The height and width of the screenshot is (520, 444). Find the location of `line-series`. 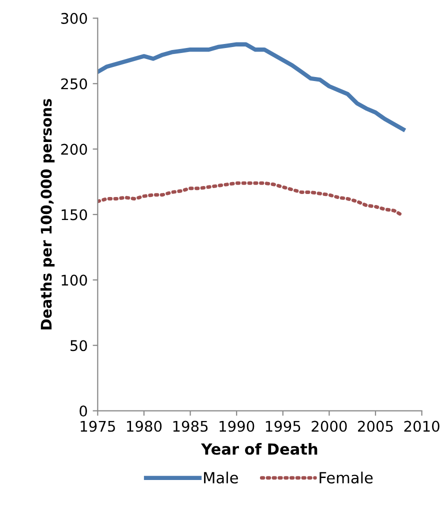

line-series is located at coordinates (252, 87).